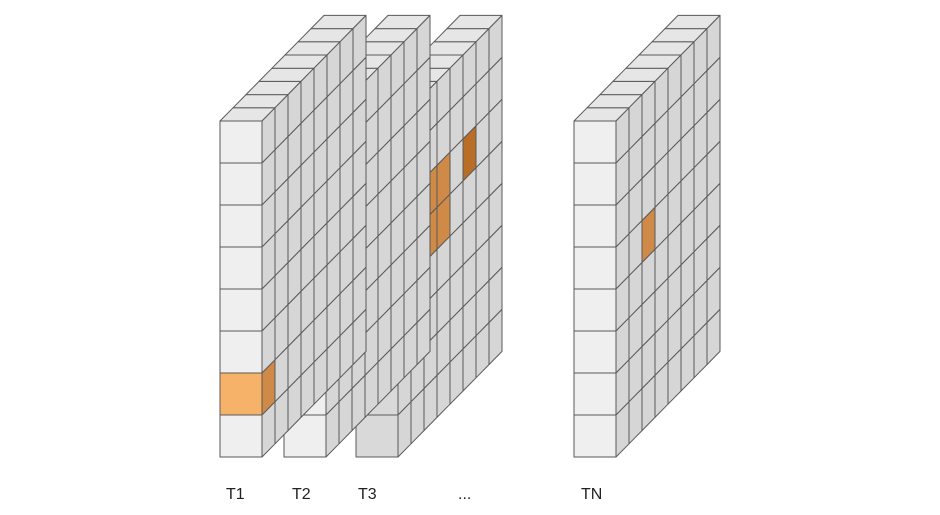  Describe the element at coordinates (647, 236) in the screenshot. I see `block-tn` at that location.